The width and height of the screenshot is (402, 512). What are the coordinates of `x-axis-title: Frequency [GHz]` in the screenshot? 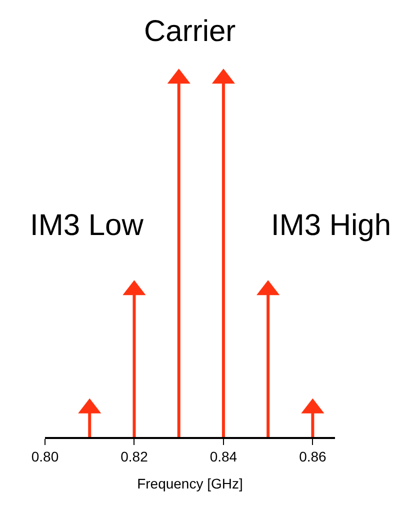 It's located at (190, 483).